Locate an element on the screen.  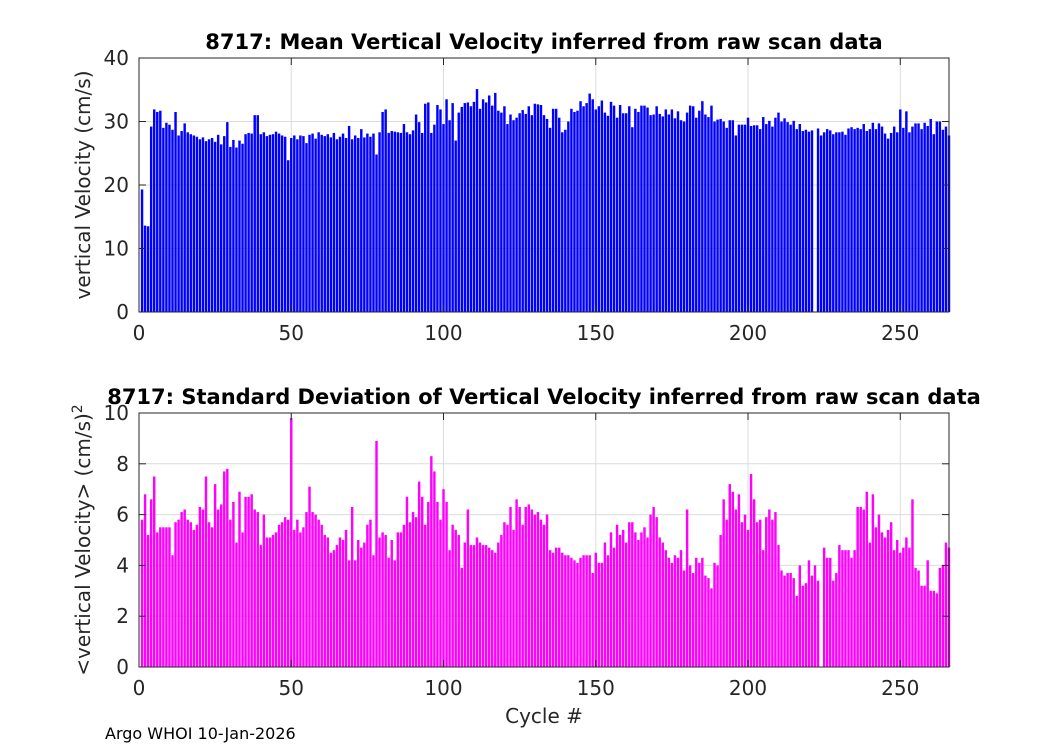
std-velocity-x-tick-label: 200 is located at coordinates (748, 688).